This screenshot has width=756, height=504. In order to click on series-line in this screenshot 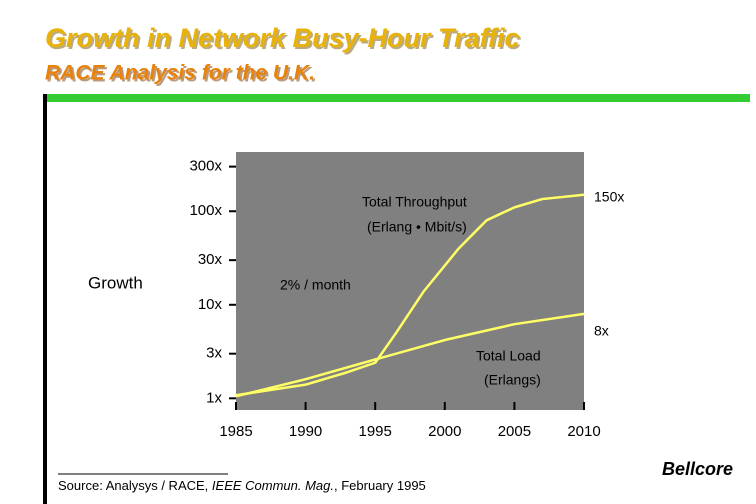, I will do `click(410, 355)`.